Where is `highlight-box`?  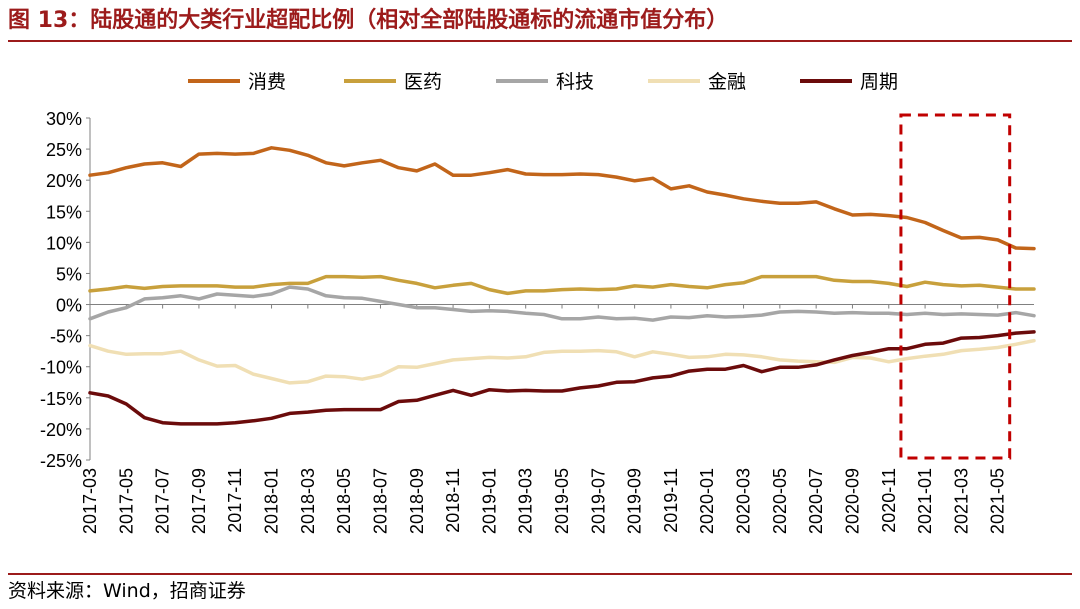
highlight-box is located at coordinates (955, 286).